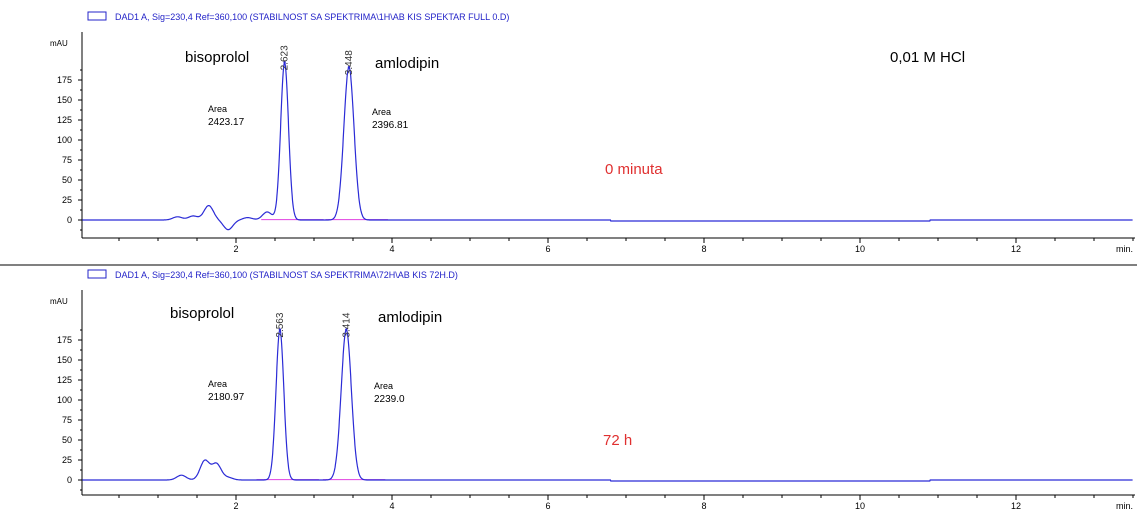 This screenshot has width=1137, height=513. I want to click on peak-retention-time-label: 2.563, so click(280, 324).